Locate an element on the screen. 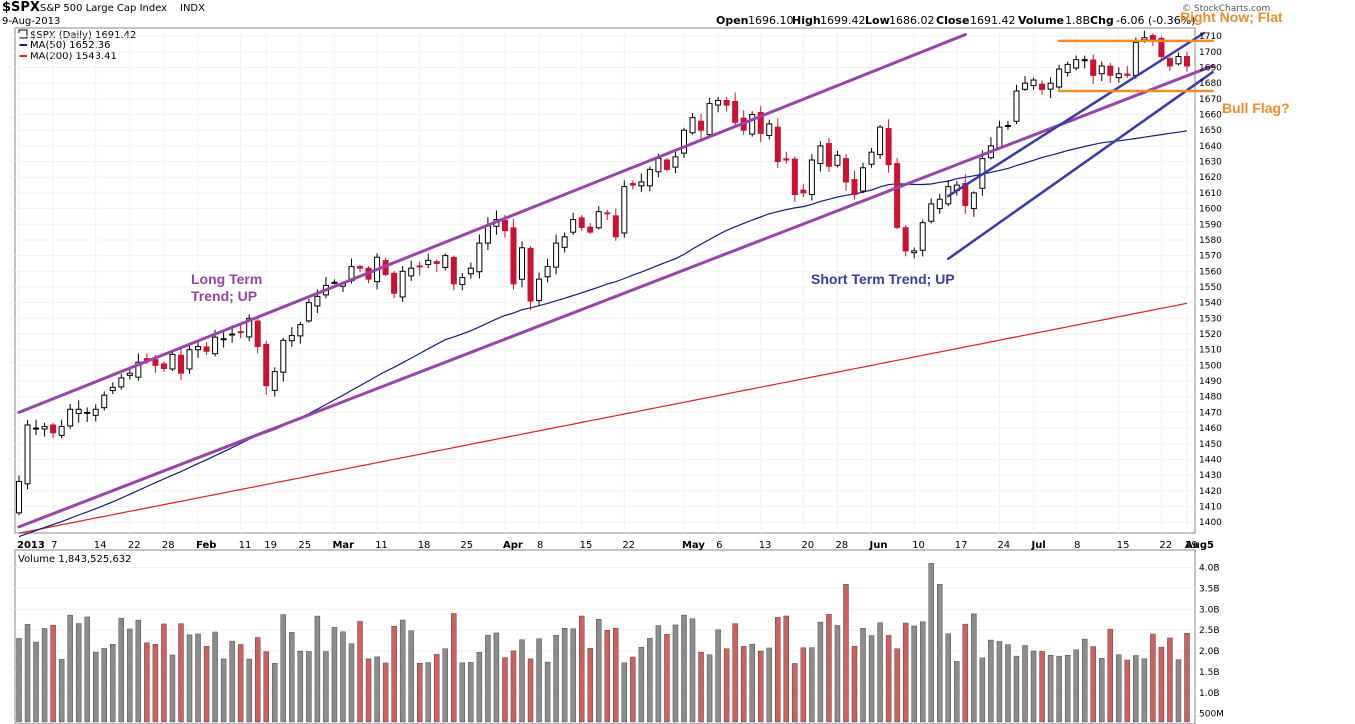 The image size is (1355, 724). x-tick-label: 11 is located at coordinates (381, 545).